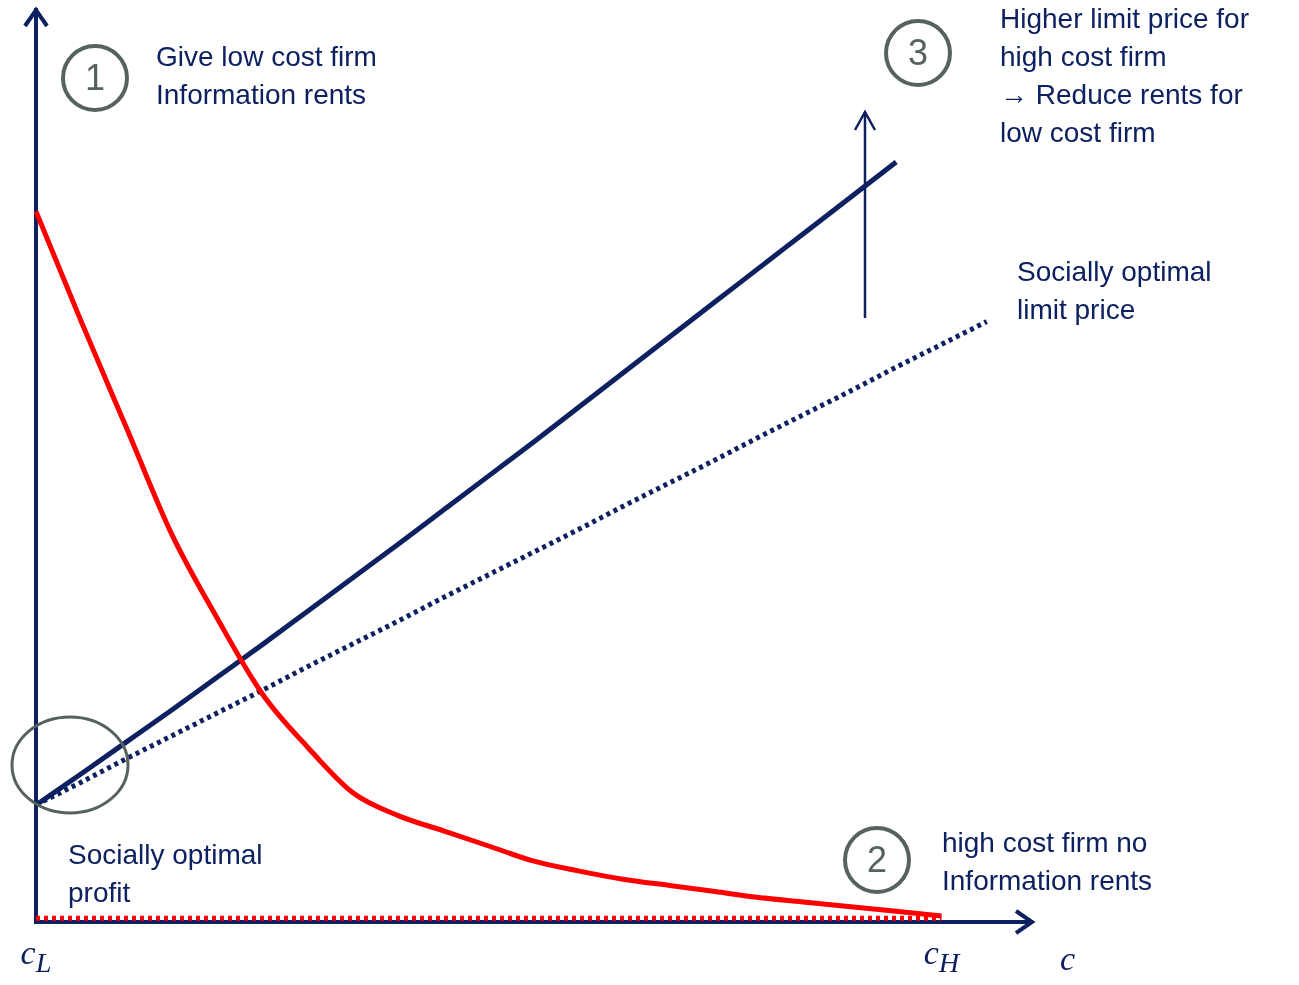  What do you see at coordinates (36, 956) in the screenshot?
I see `x-tick-label: c$_{L}$` at bounding box center [36, 956].